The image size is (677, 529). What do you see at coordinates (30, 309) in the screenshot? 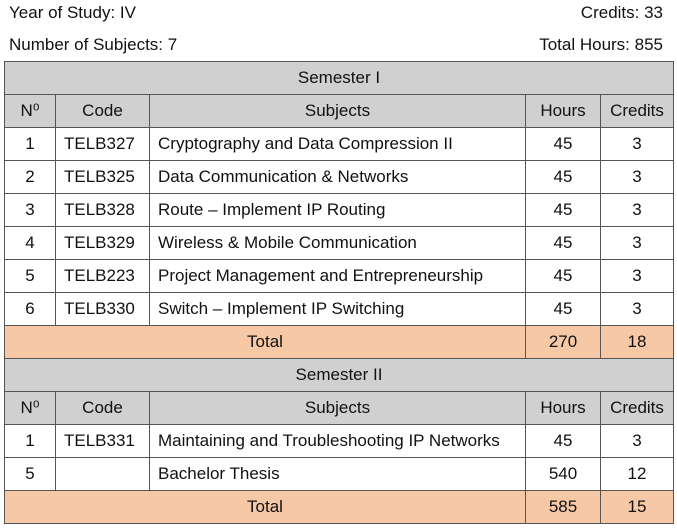
I see `row-no: 6` at bounding box center [30, 309].